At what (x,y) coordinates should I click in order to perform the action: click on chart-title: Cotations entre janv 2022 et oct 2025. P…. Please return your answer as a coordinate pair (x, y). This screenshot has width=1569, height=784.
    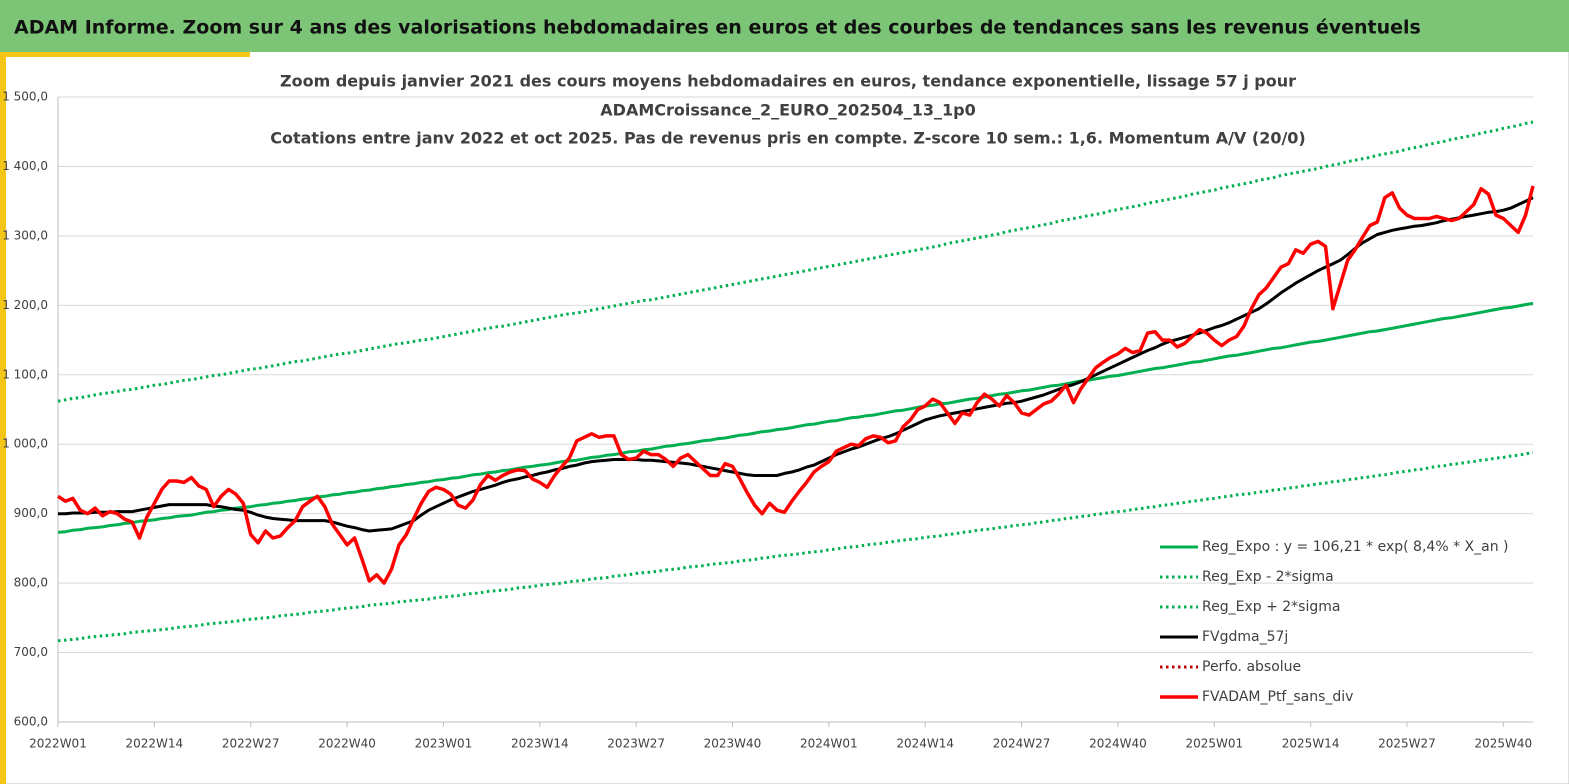
    Looking at the image, I should click on (788, 138).